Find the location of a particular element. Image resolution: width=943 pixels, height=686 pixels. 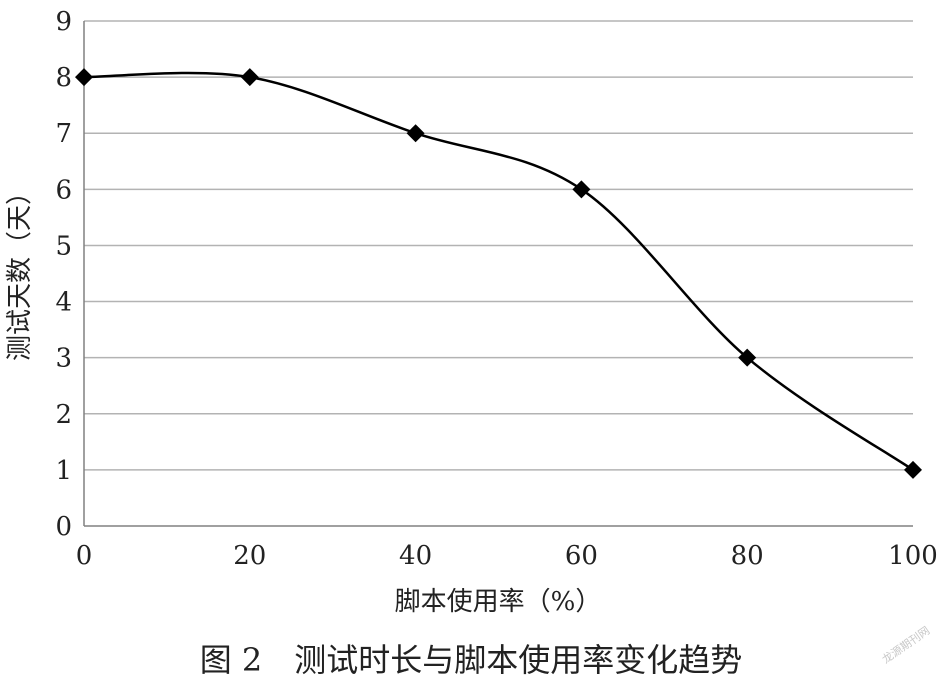

y-tick-label: 9 is located at coordinates (63, 22).